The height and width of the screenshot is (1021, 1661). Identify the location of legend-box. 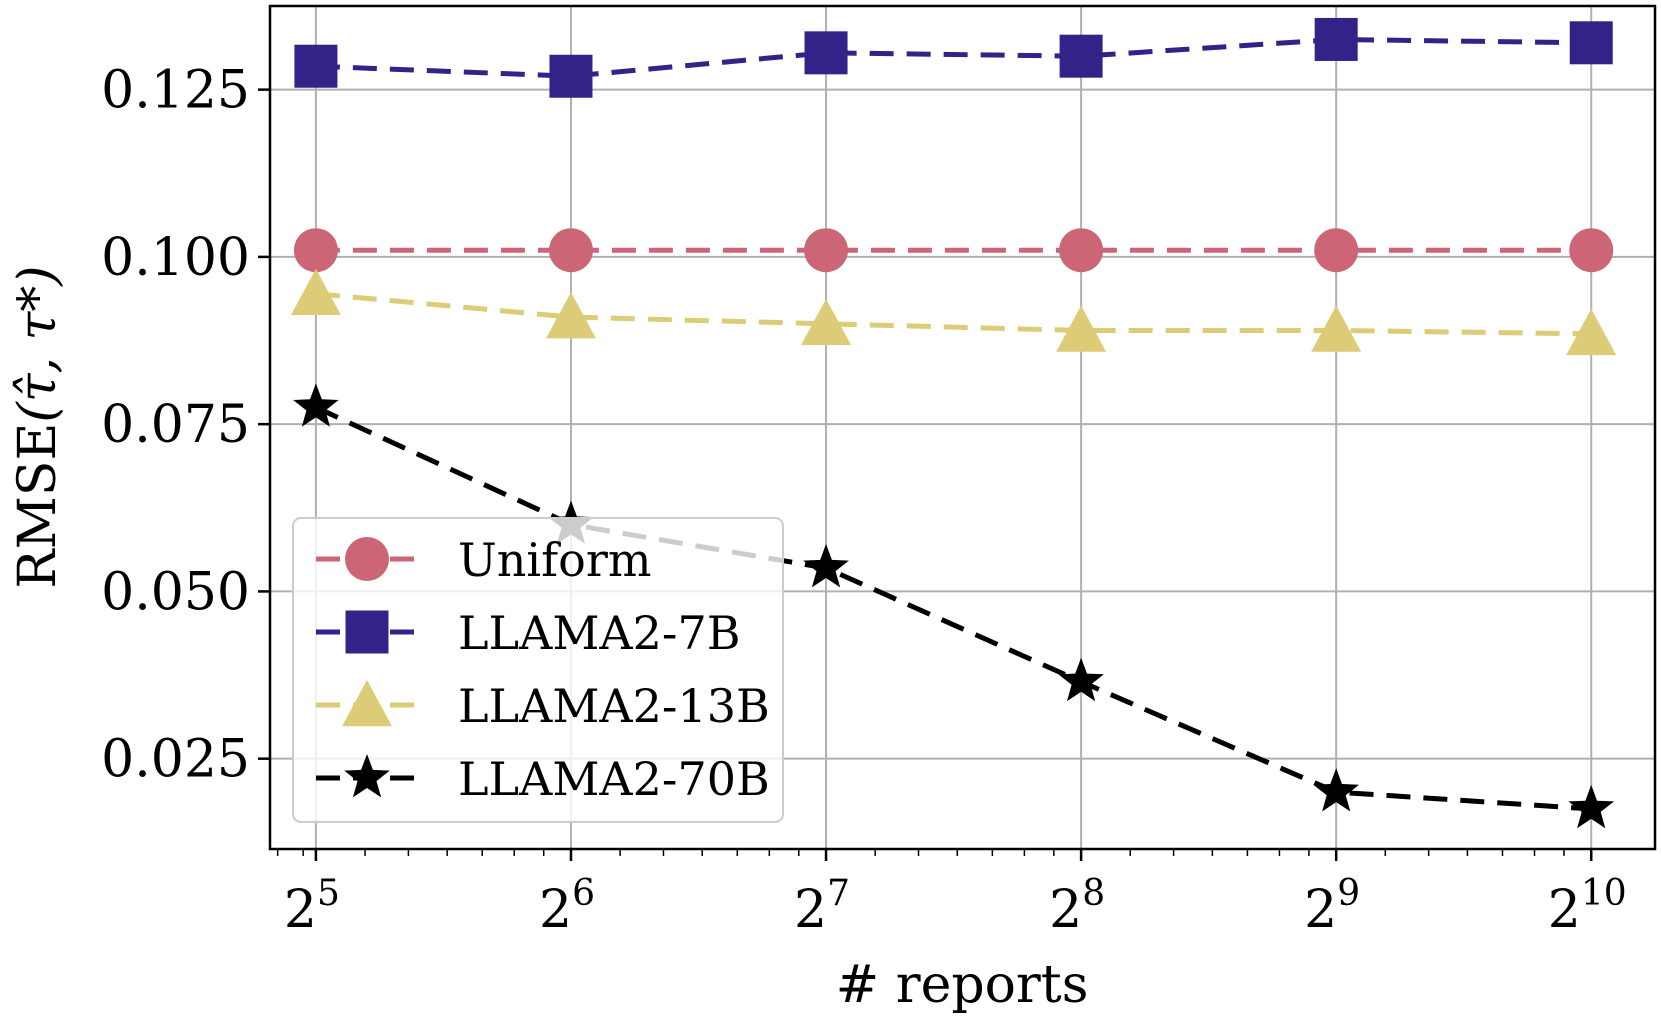
(538, 670).